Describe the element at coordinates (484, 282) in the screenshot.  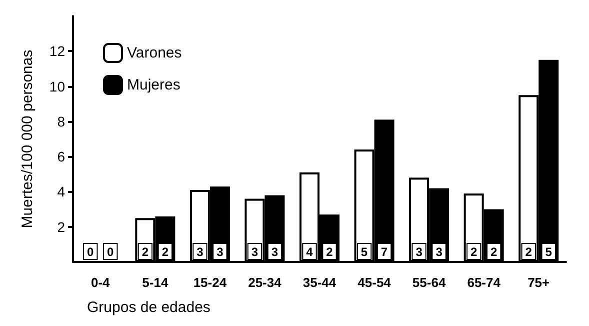
I see `x-tick-label: 65-74` at that location.